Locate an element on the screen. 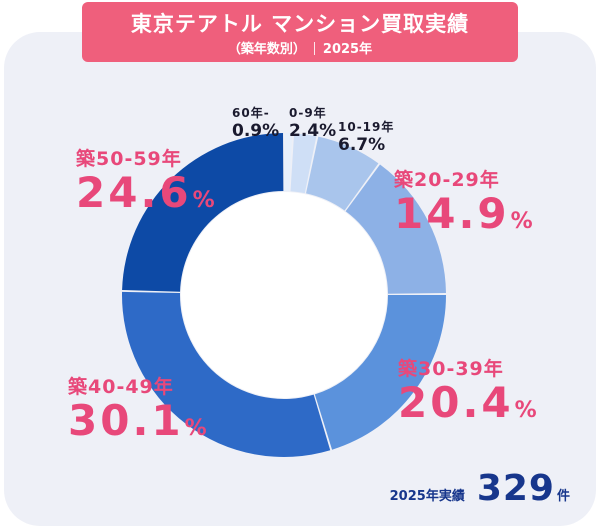  segment-value: 20.4 is located at coordinates (456, 402).